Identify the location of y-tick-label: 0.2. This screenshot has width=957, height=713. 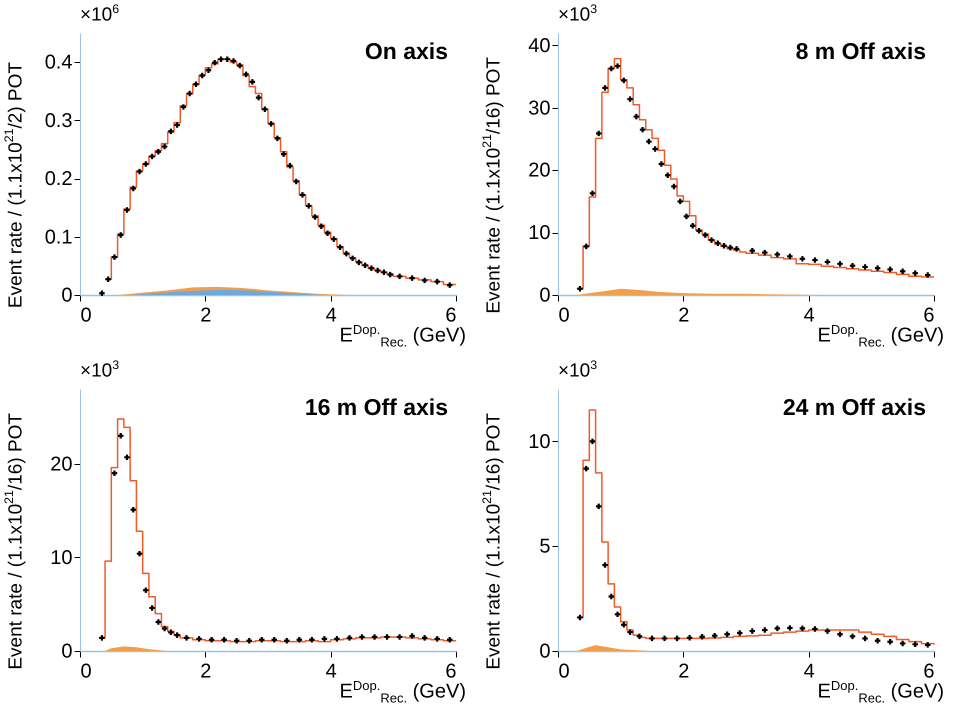
(58, 179).